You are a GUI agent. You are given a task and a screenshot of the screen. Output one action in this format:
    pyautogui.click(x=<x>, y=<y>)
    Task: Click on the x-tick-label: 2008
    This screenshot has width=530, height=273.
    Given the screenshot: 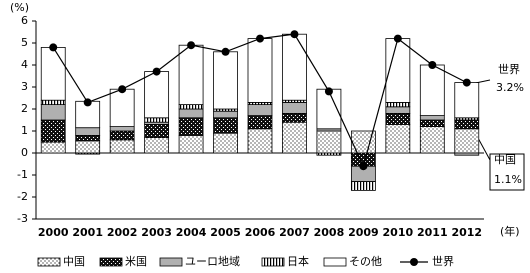 What is the action you would take?
    pyautogui.click(x=329, y=232)
    